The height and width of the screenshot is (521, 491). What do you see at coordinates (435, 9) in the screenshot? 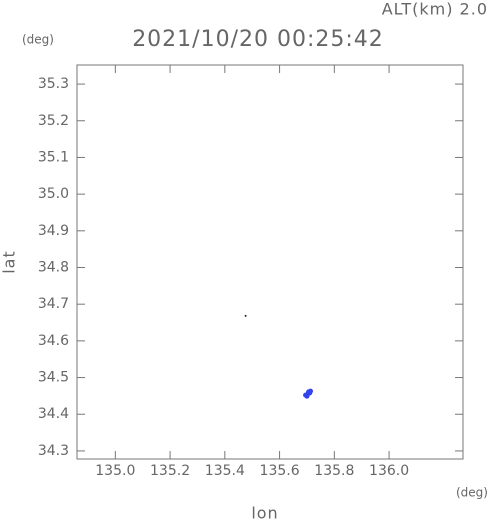
I see `altitude-label: ALT(km) 2.0` at bounding box center [435, 9].